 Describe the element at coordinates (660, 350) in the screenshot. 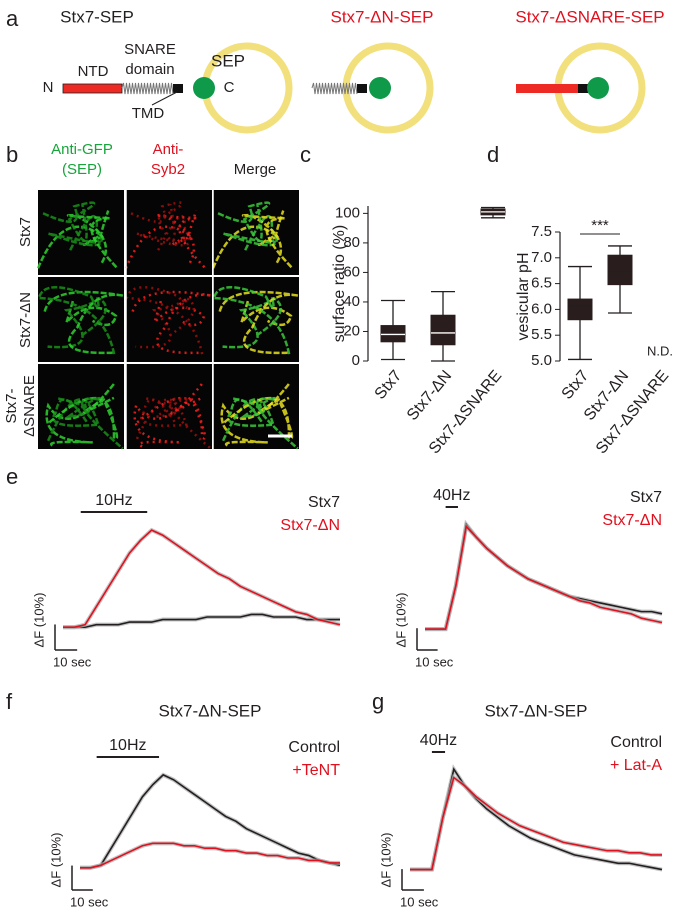

I see `not-determined: N.D.` at that location.